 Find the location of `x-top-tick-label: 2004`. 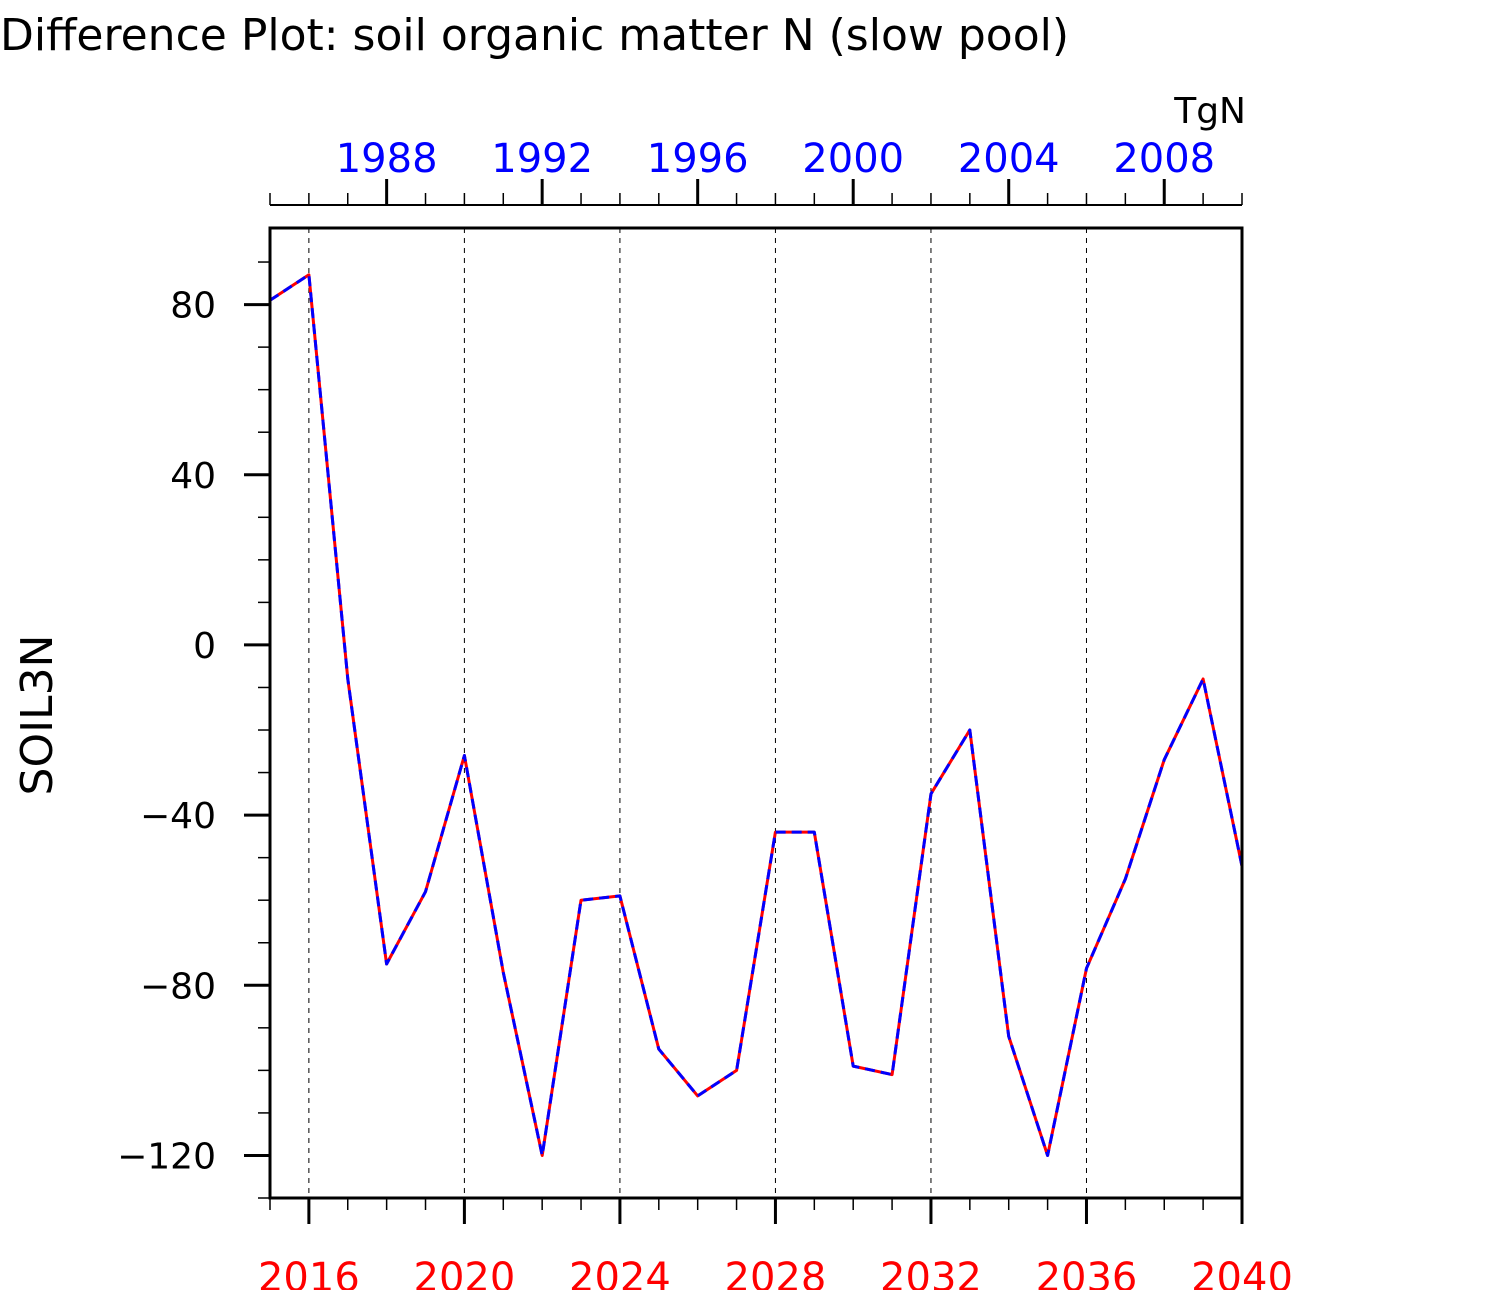

x-top-tick-label: 2004 is located at coordinates (1009, 159).